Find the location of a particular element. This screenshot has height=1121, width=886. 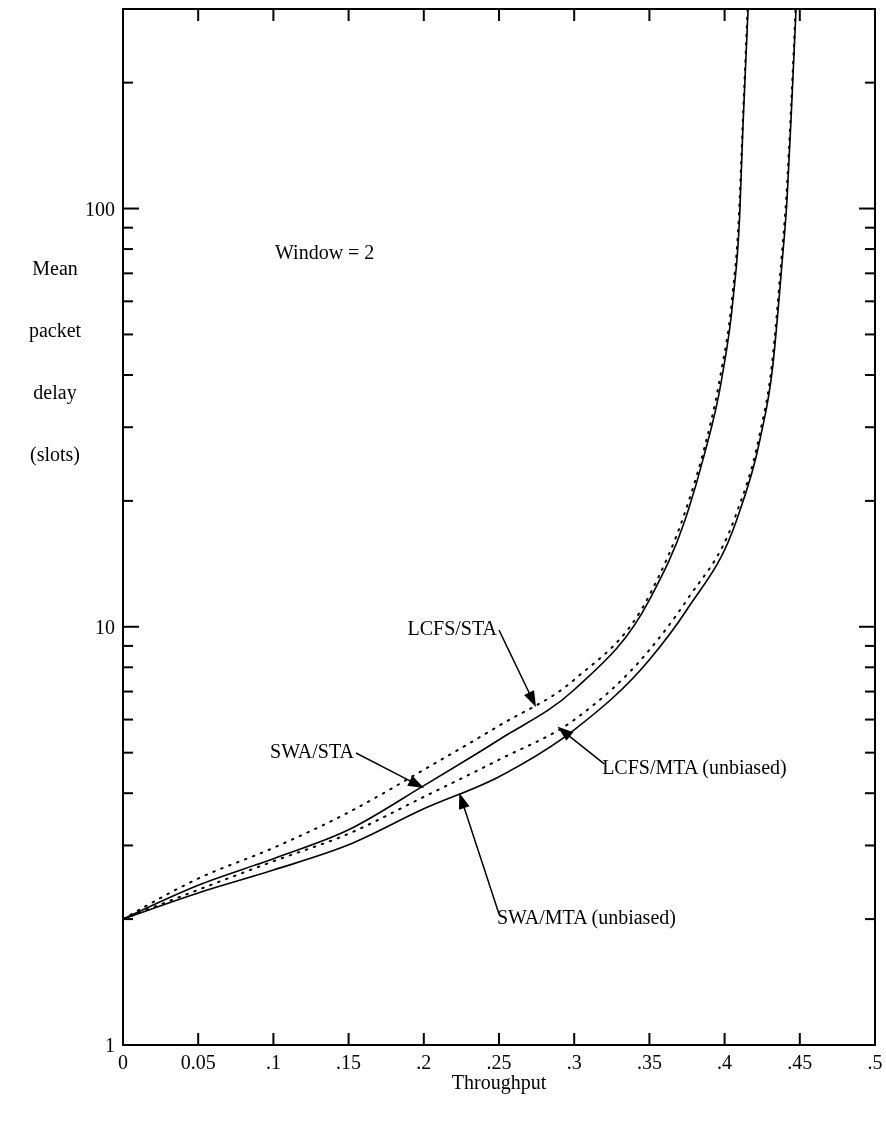

x-tick-label: 0.05 is located at coordinates (198, 1062).